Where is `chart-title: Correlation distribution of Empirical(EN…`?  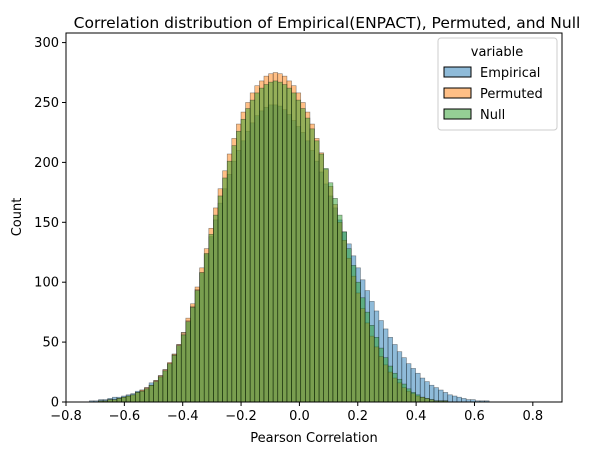
chart-title: Correlation distribution of Empirical(EN… is located at coordinates (327, 23).